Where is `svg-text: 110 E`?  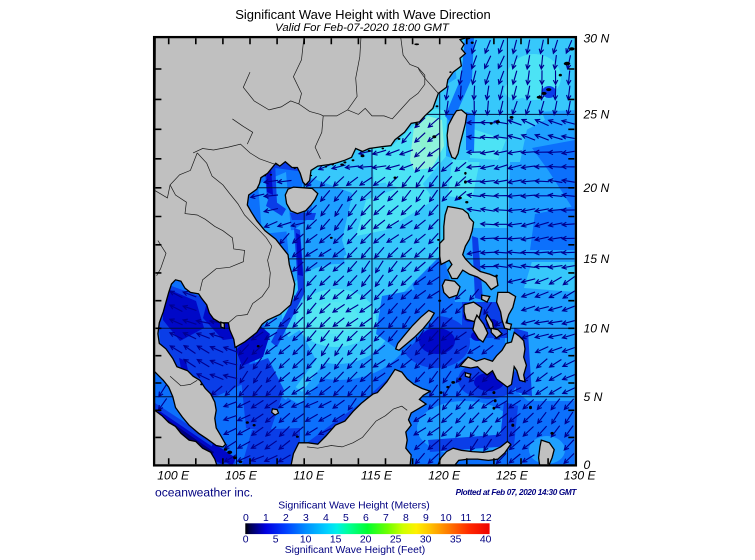
svg-text: 110 E is located at coordinates (309, 476).